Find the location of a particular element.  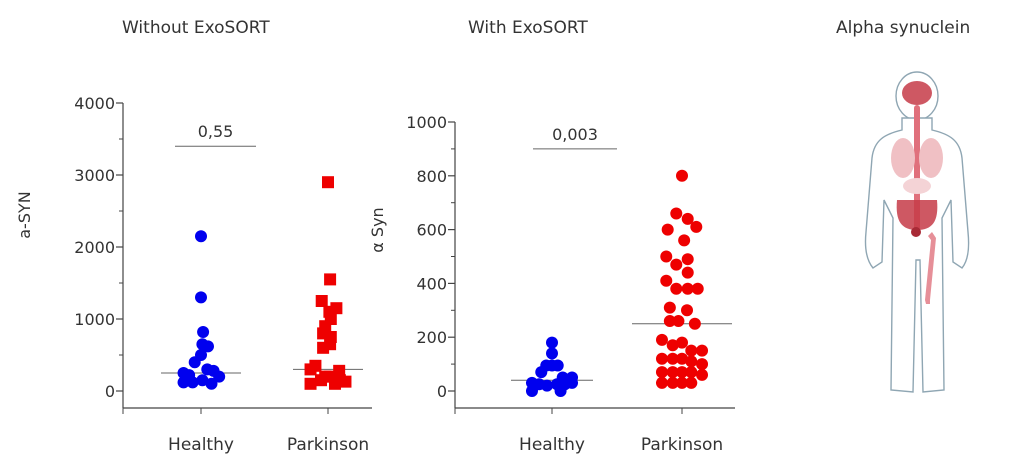

y-tick-label: 4000 is located at coordinates (94, 103).